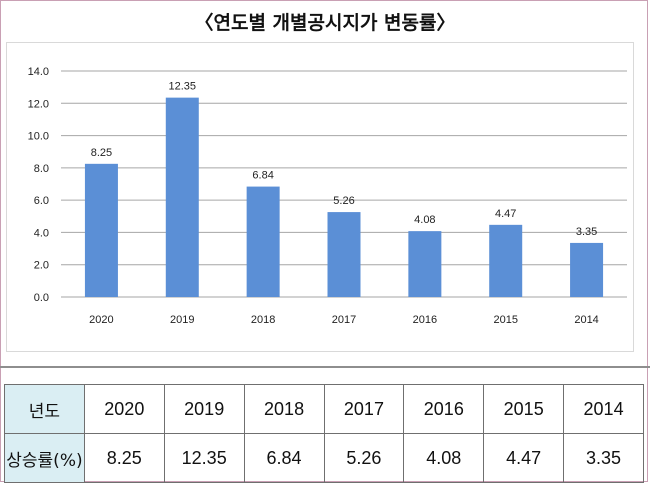 The width and height of the screenshot is (650, 484). Describe the element at coordinates (603, 409) in the screenshot. I see `year-cell: 2014` at that location.